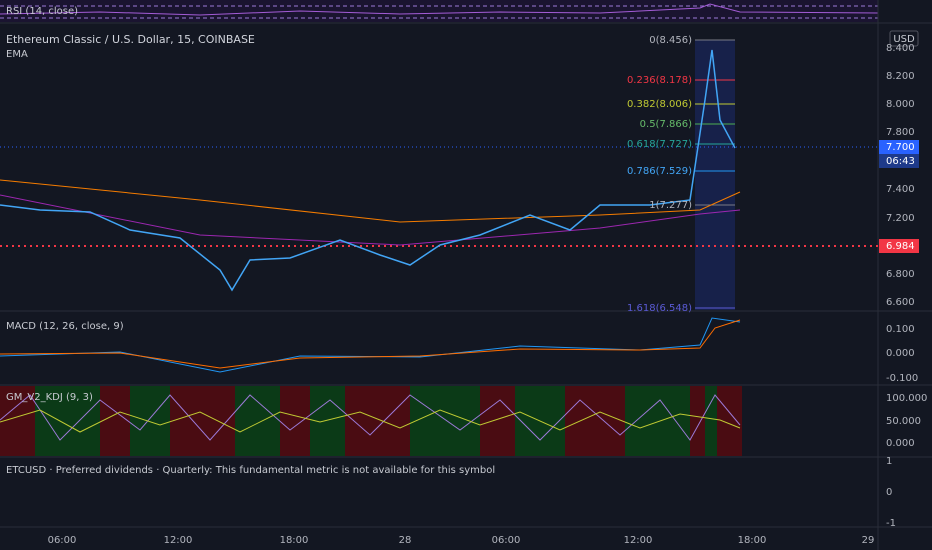 The width and height of the screenshot is (932, 550). What do you see at coordinates (659, 80) in the screenshot?
I see `fib-label: 0.236(8.178)` at bounding box center [659, 80].